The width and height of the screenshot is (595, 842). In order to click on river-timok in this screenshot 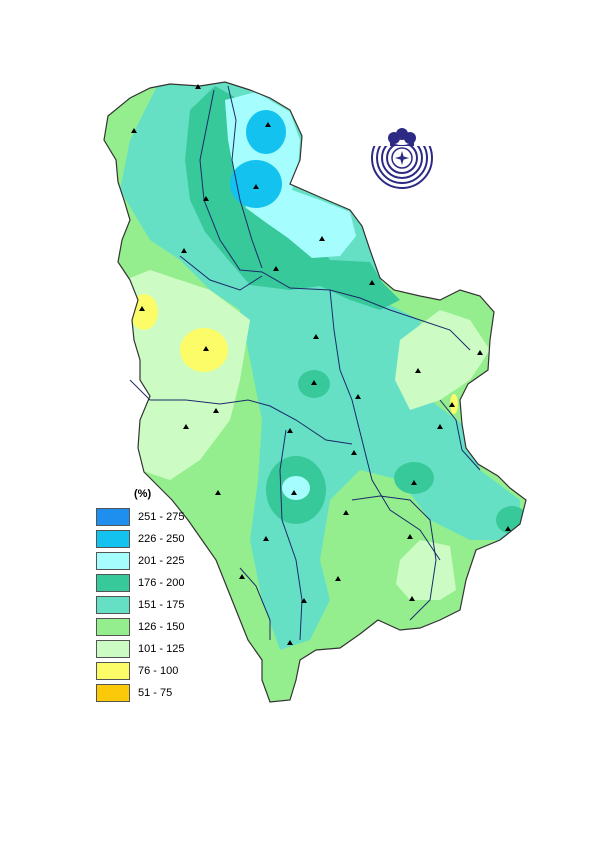, I will do `click(460, 435)`.